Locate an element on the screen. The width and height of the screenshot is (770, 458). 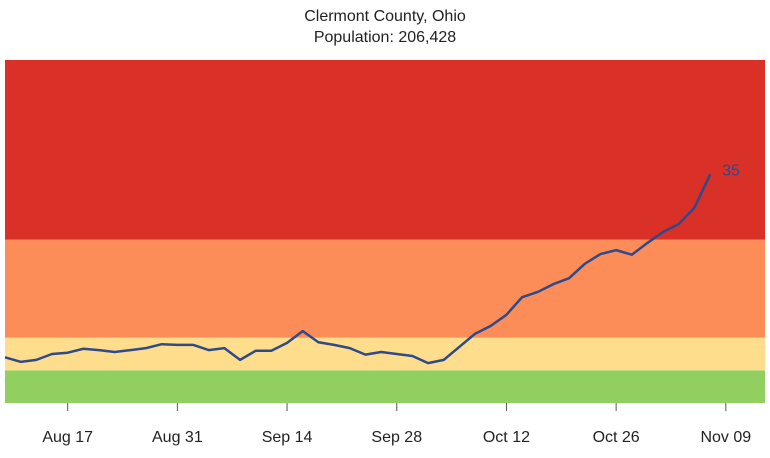
value-label: 35 is located at coordinates (731, 171).